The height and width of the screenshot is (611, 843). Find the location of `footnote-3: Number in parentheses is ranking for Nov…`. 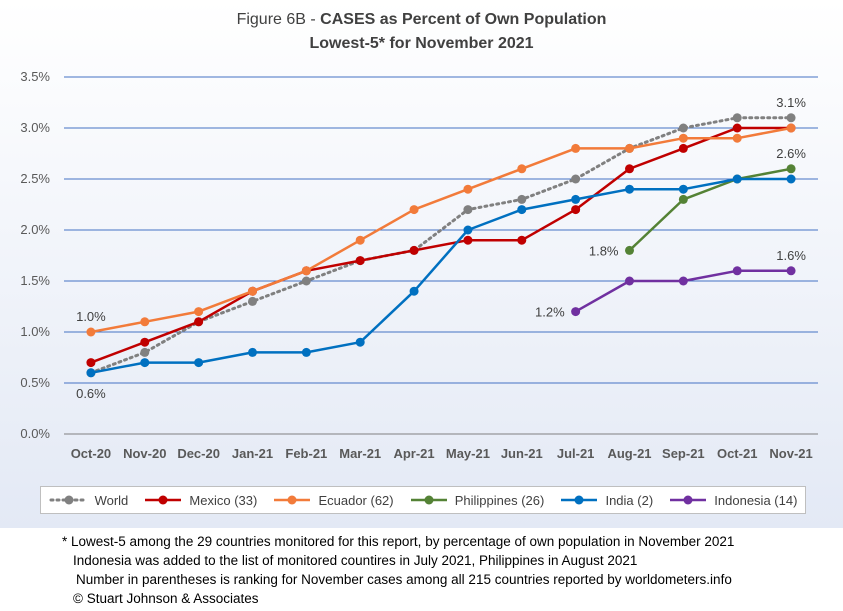

footnote-3: Number in parentheses is ranking for Nov… is located at coordinates (404, 579).